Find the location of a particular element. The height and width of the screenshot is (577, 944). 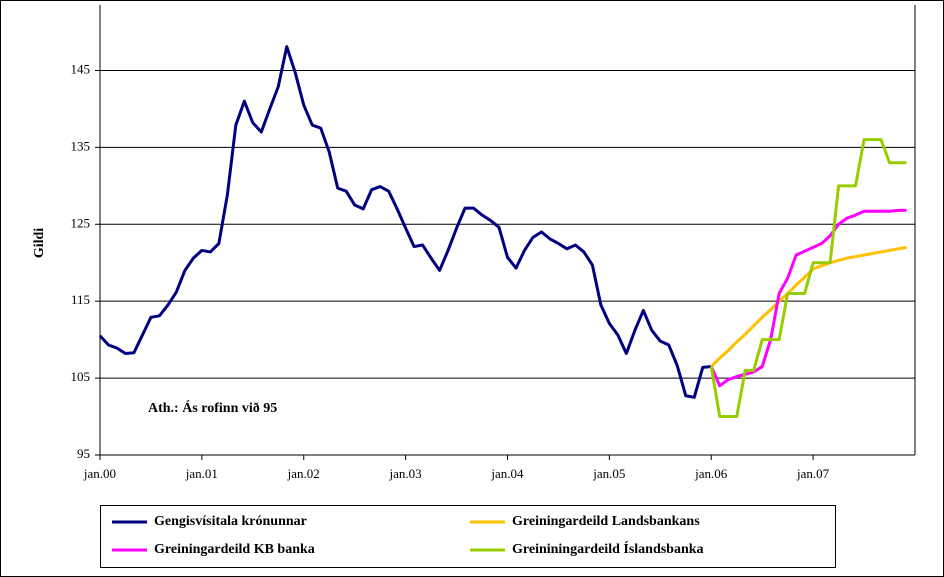

y-tick-label: 135 is located at coordinates (81, 145).